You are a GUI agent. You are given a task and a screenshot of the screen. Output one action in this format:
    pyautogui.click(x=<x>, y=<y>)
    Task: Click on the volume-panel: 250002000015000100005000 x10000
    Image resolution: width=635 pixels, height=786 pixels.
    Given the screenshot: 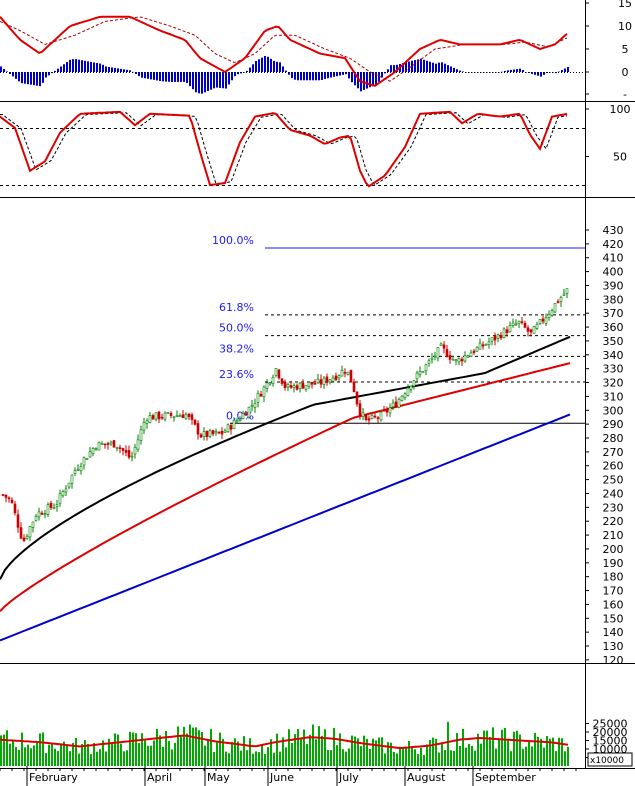 What is the action you would take?
    pyautogui.click(x=316, y=742)
    